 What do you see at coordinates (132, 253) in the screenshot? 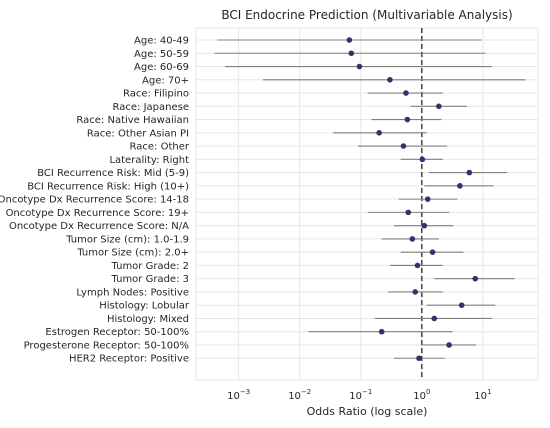
I see `category-label: Tumor Size (cm): 2.0+` at bounding box center [132, 253].